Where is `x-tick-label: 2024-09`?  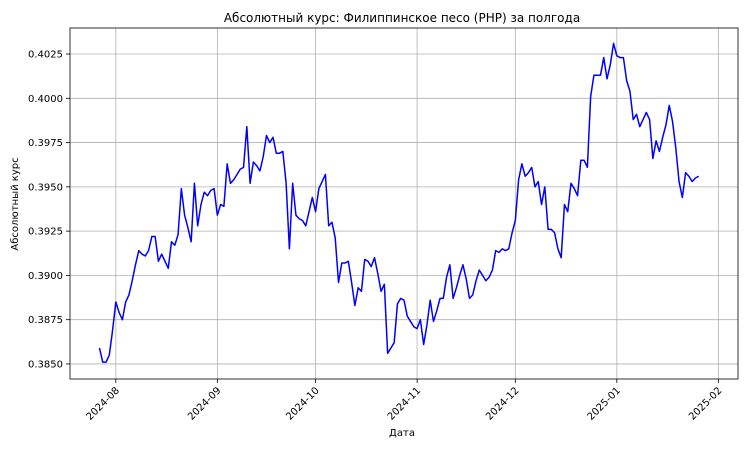 x-tick-label: 2024-09 is located at coordinates (204, 403).